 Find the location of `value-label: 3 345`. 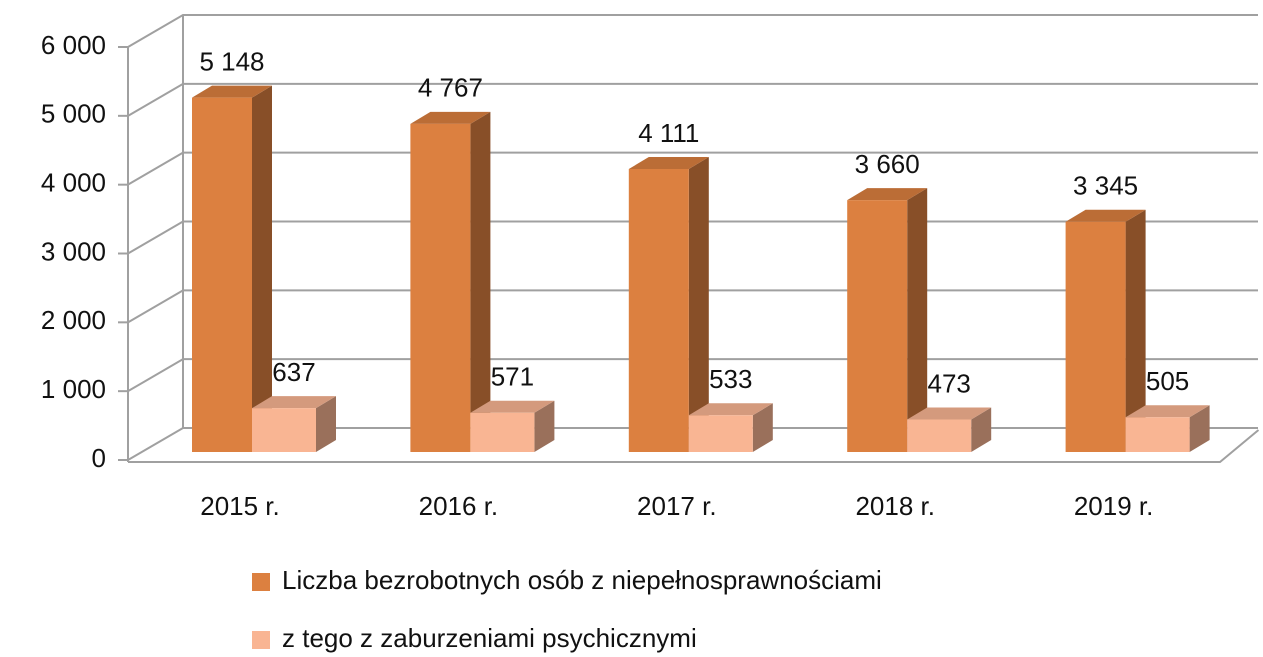

value-label: 3 345 is located at coordinates (1105, 186).